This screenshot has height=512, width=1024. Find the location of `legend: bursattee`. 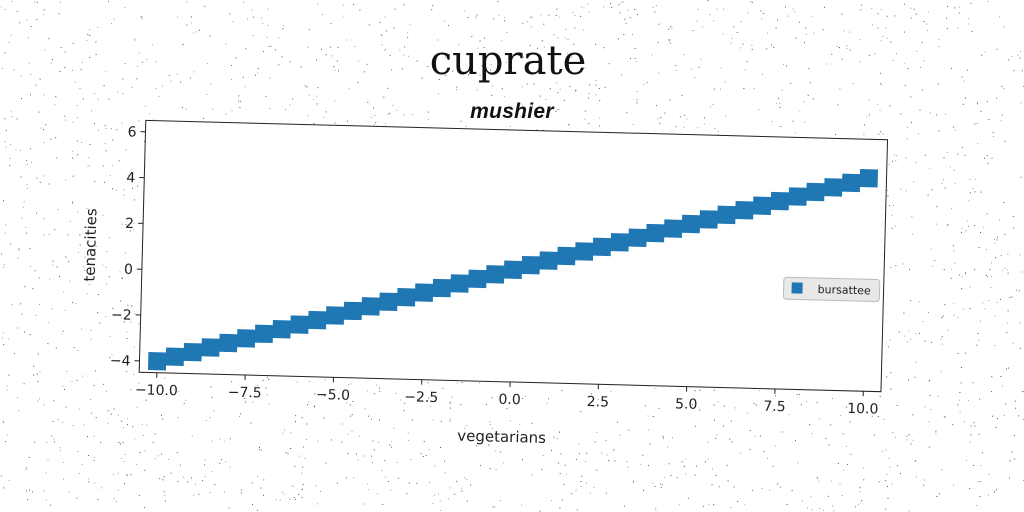

legend: bursattee is located at coordinates (831, 289).